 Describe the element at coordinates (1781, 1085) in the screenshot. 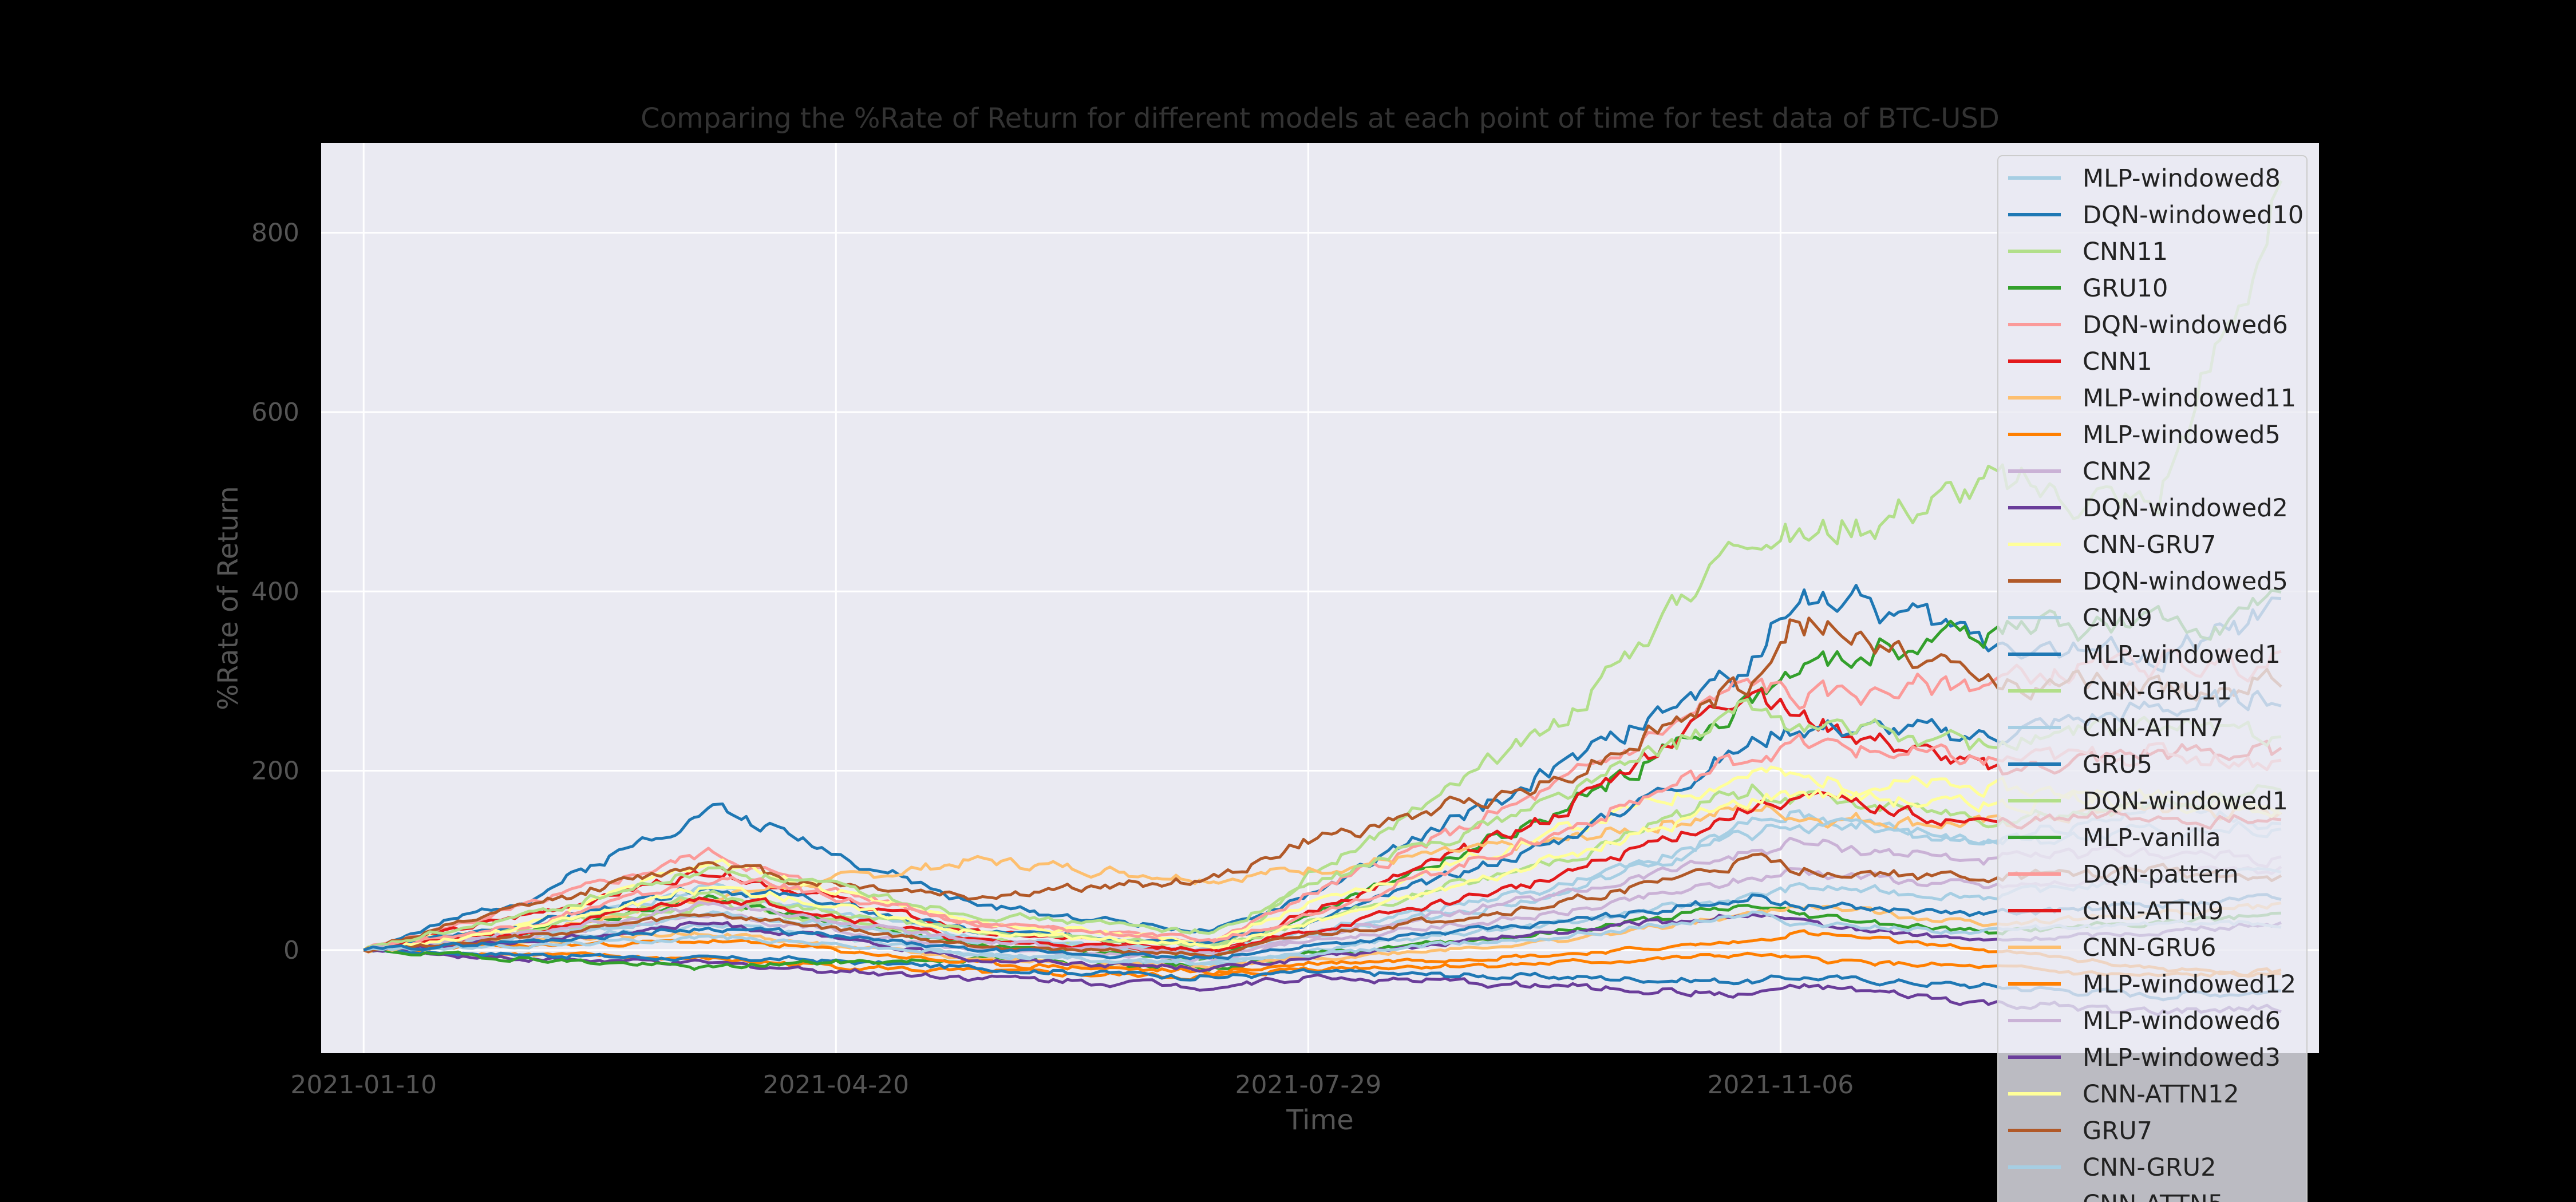

I see `x-tick-label: 2021-11-06` at that location.